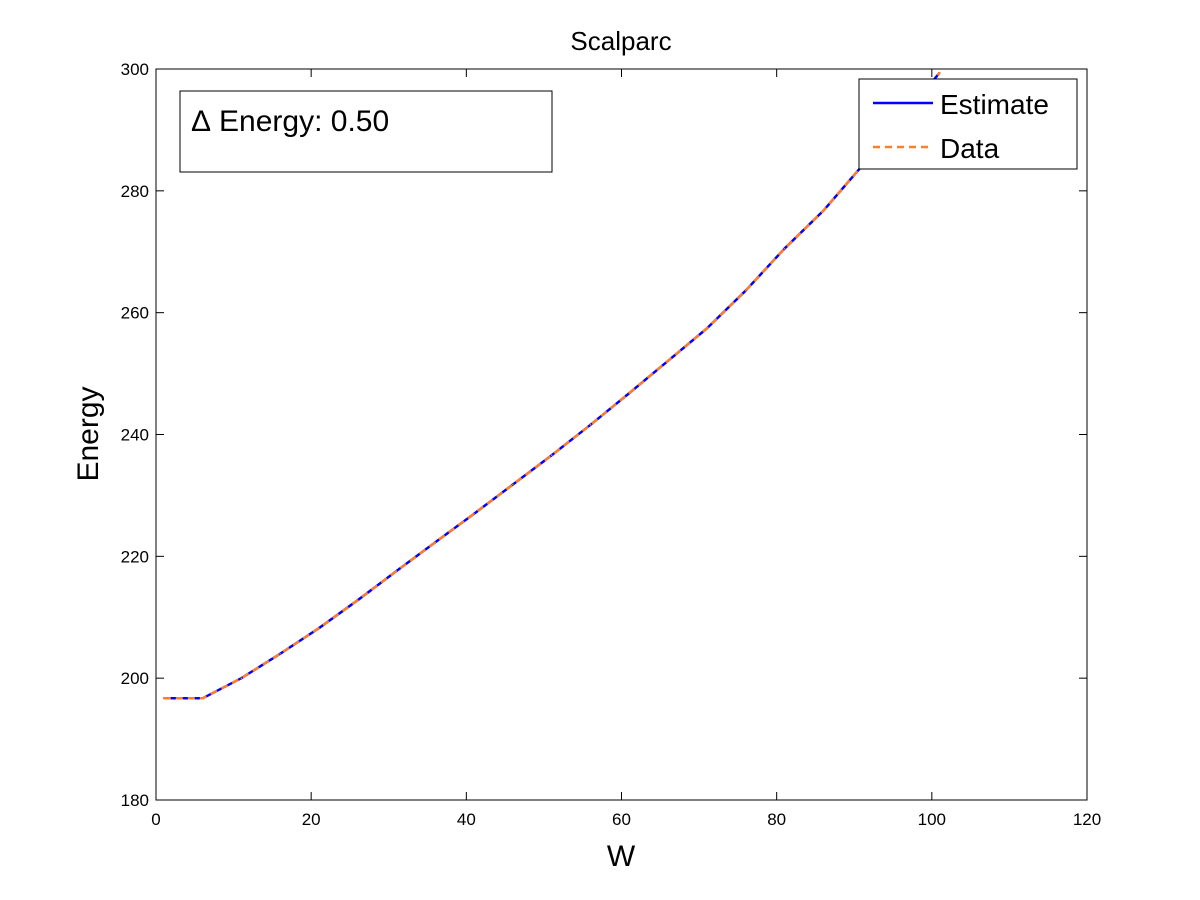 The height and width of the screenshot is (900, 1200). I want to click on y-tick-label: 280, so click(135, 191).